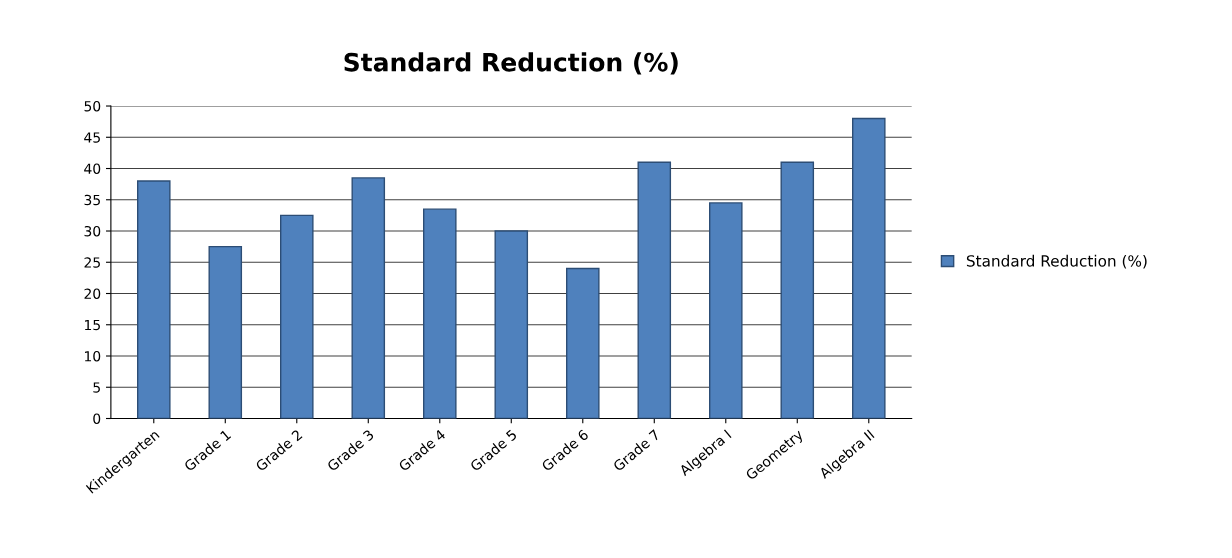  Describe the element at coordinates (92, 293) in the screenshot. I see `y-tick-label: 20` at that location.